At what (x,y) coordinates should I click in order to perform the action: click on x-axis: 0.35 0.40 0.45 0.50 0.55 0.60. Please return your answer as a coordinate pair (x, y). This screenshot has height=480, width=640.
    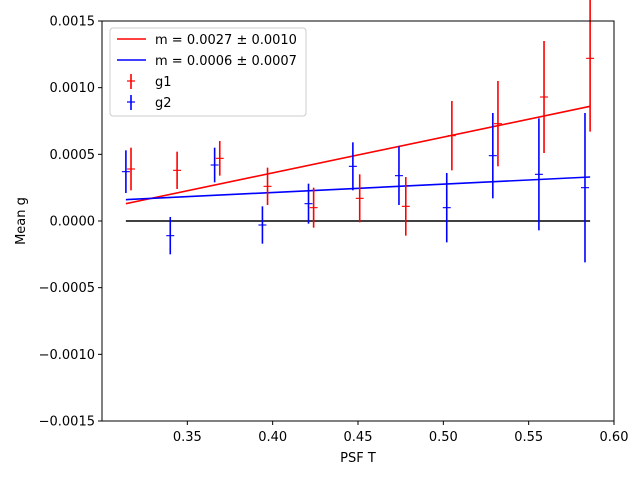
    Looking at the image, I should click on (401, 433).